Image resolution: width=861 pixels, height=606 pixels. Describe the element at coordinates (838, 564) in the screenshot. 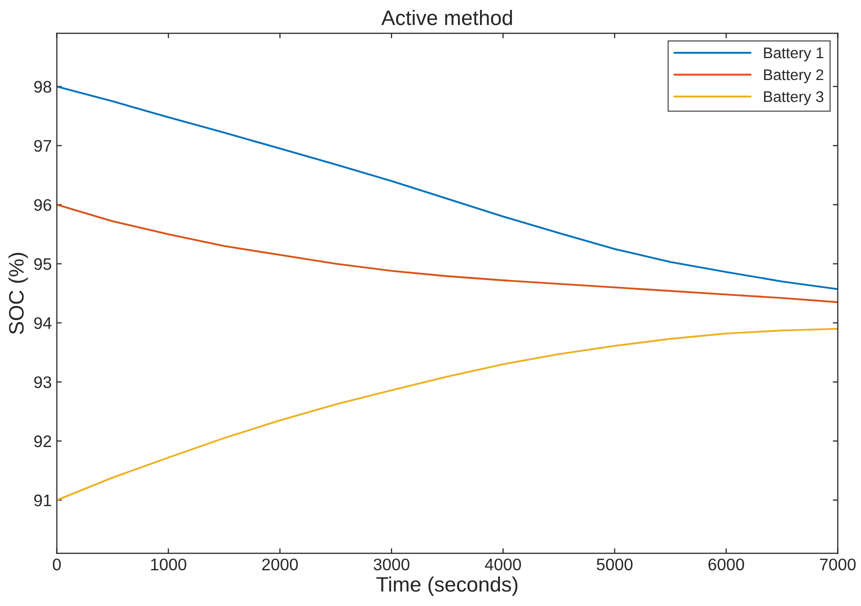

I see `x-tick-label: 7000` at that location.